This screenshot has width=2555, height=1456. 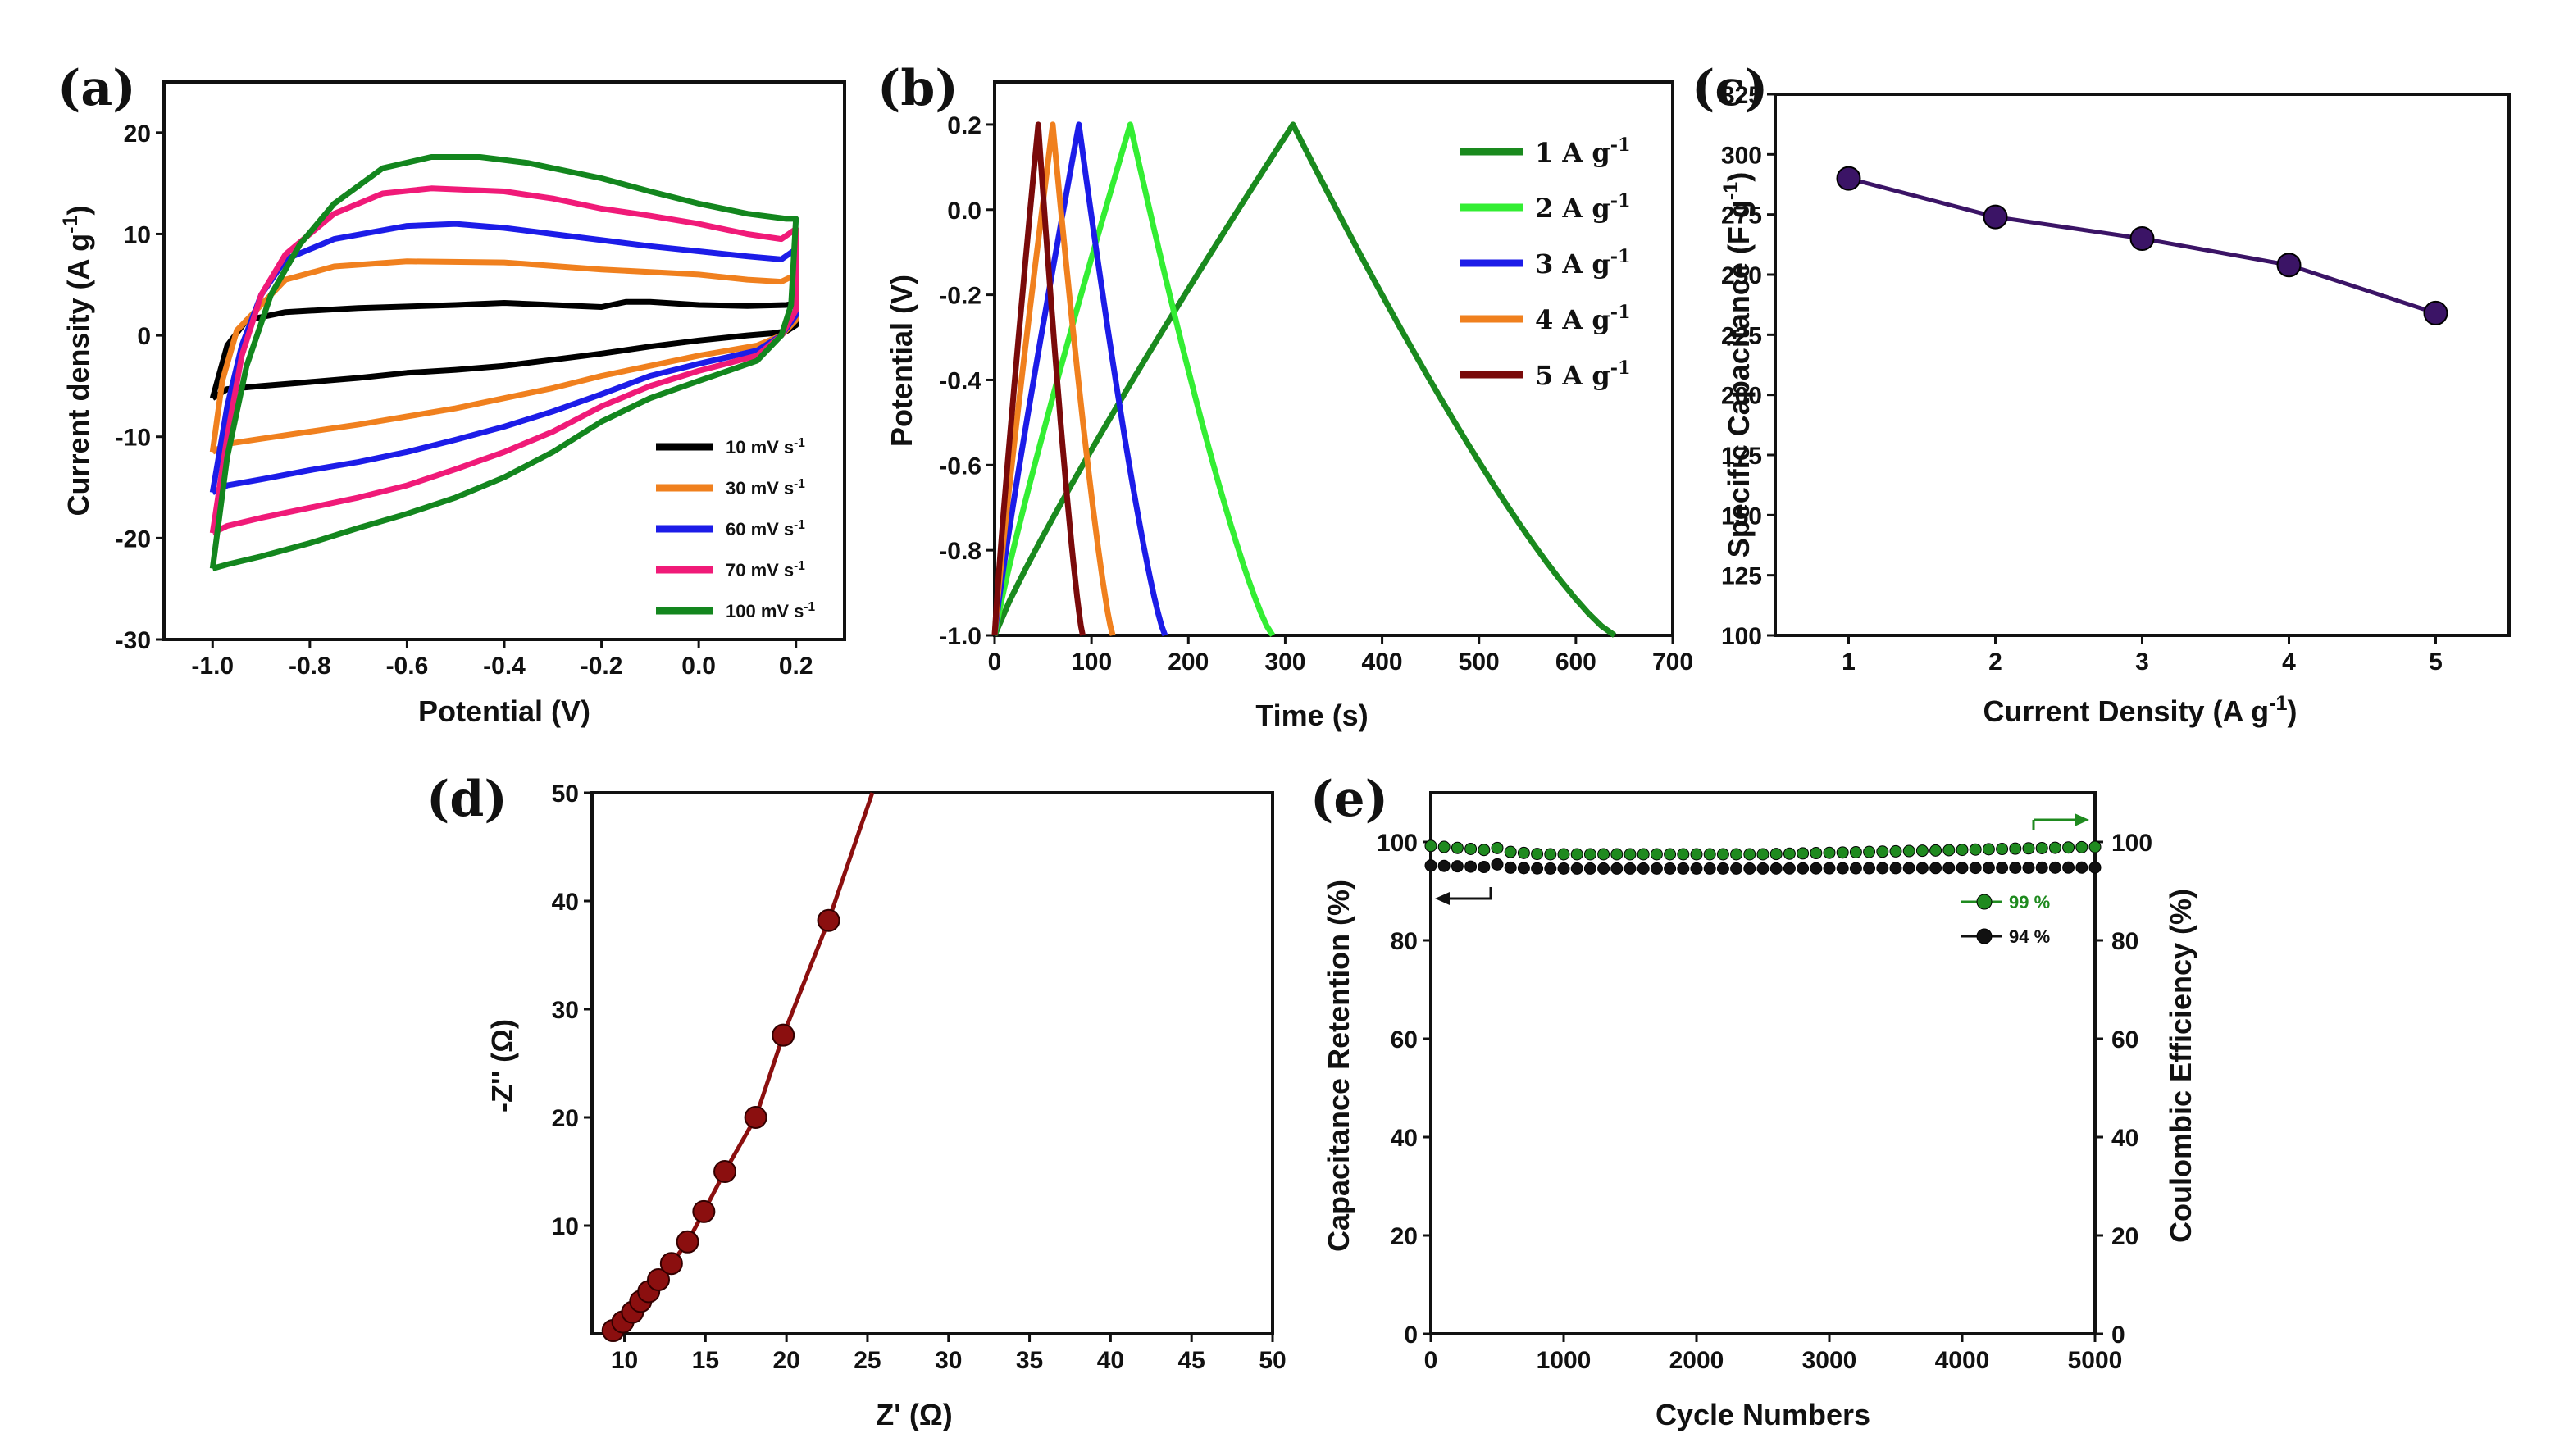 What do you see at coordinates (467, 799) in the screenshot?
I see `panel-label-d: (d)` at bounding box center [467, 799].